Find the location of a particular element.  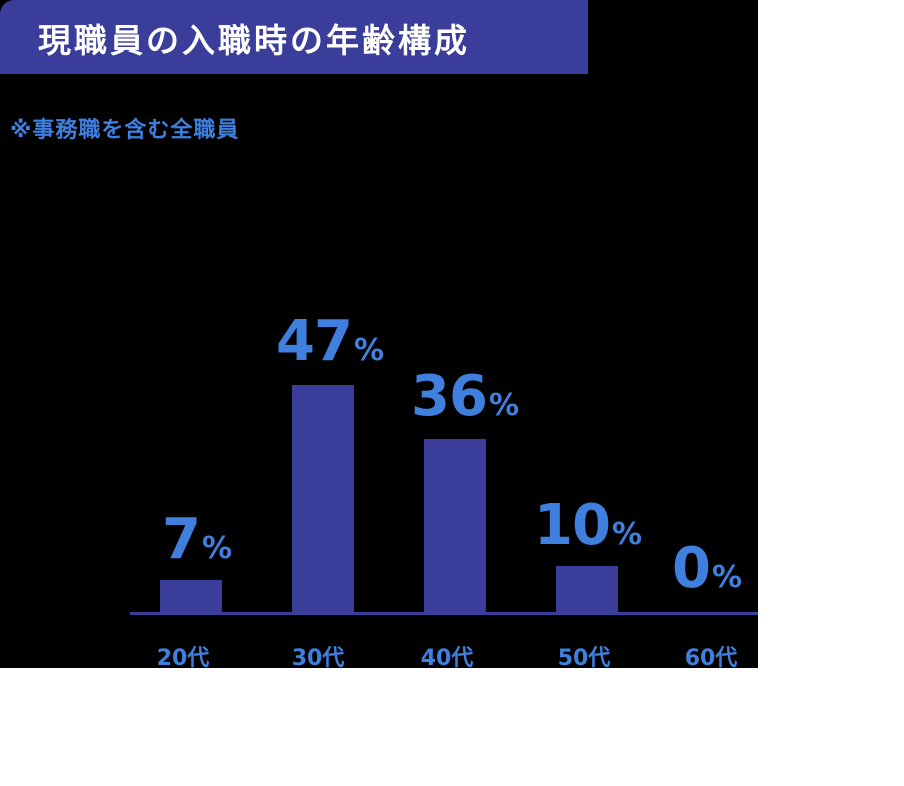

category-label-30s: 30代 is located at coordinates (318, 658).